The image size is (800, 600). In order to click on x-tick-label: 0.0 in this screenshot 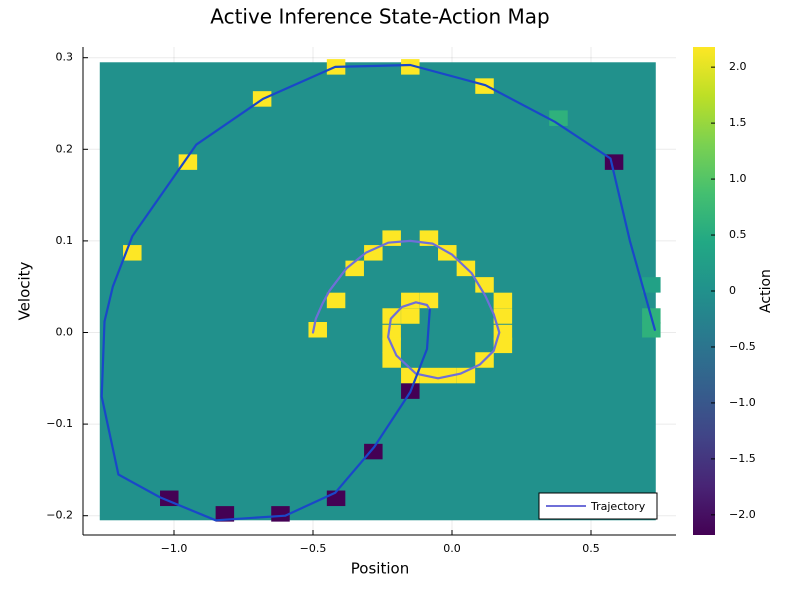, I will do `click(452, 548)`.